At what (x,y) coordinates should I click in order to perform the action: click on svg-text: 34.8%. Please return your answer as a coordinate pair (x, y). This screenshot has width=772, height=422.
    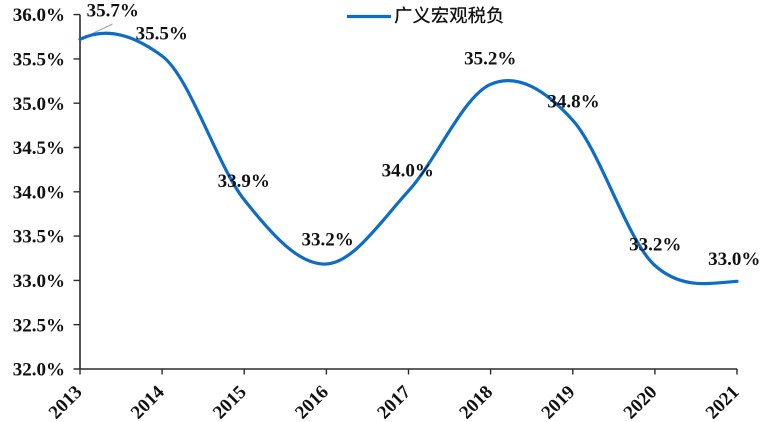
    Looking at the image, I should click on (573, 102).